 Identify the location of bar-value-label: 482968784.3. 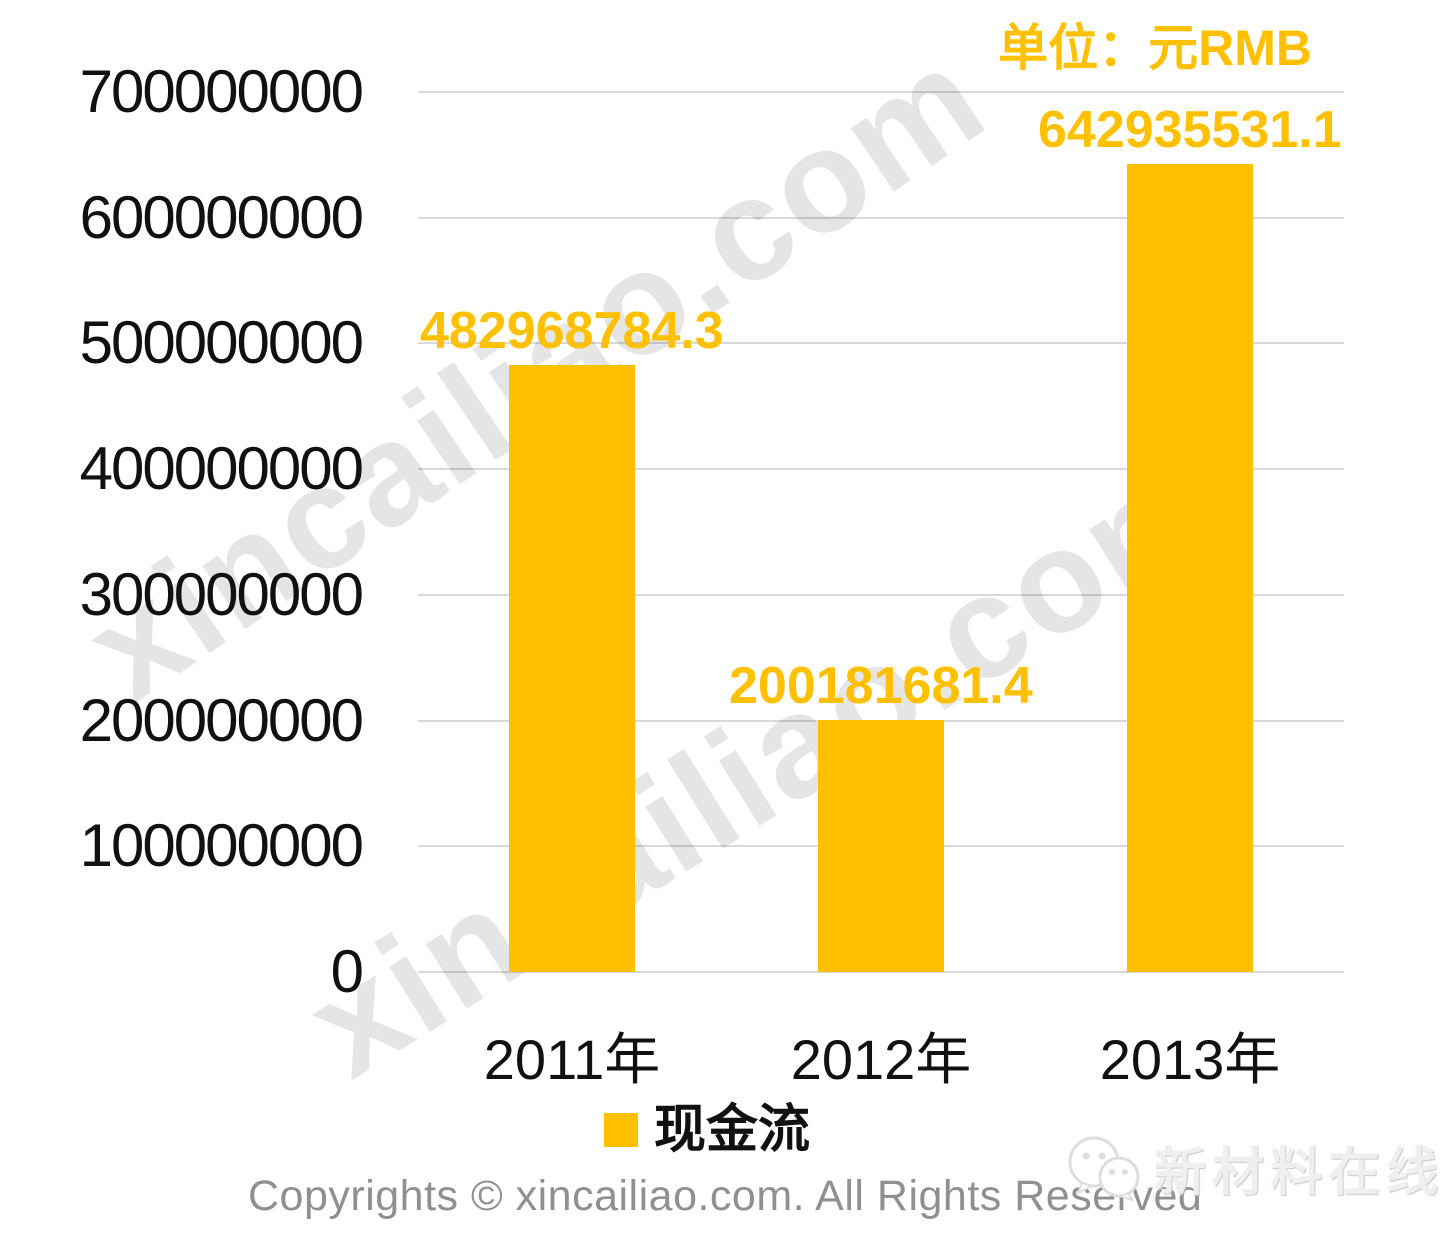
(572, 331).